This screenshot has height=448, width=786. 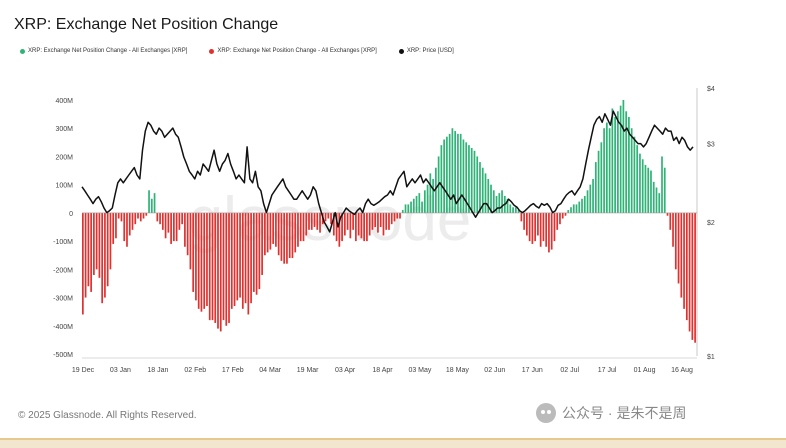 I want to click on left-tick-label: 0, so click(x=71, y=214).